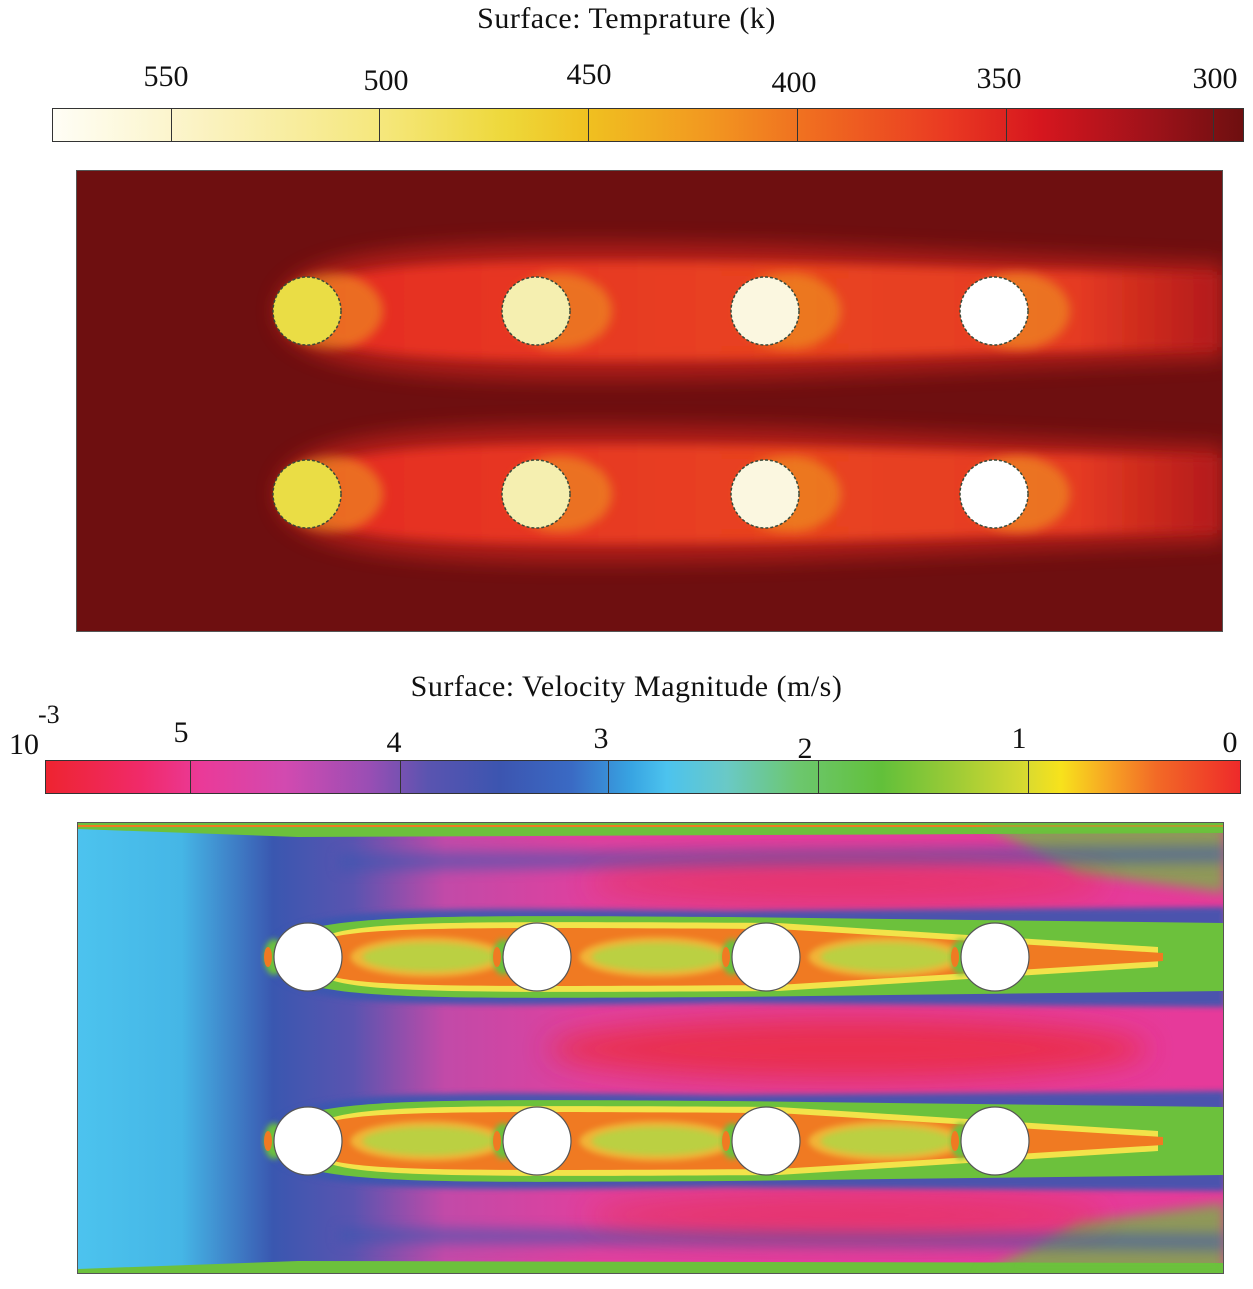  What do you see at coordinates (805, 748) in the screenshot?
I see `velocity-tick-label: 2` at bounding box center [805, 748].